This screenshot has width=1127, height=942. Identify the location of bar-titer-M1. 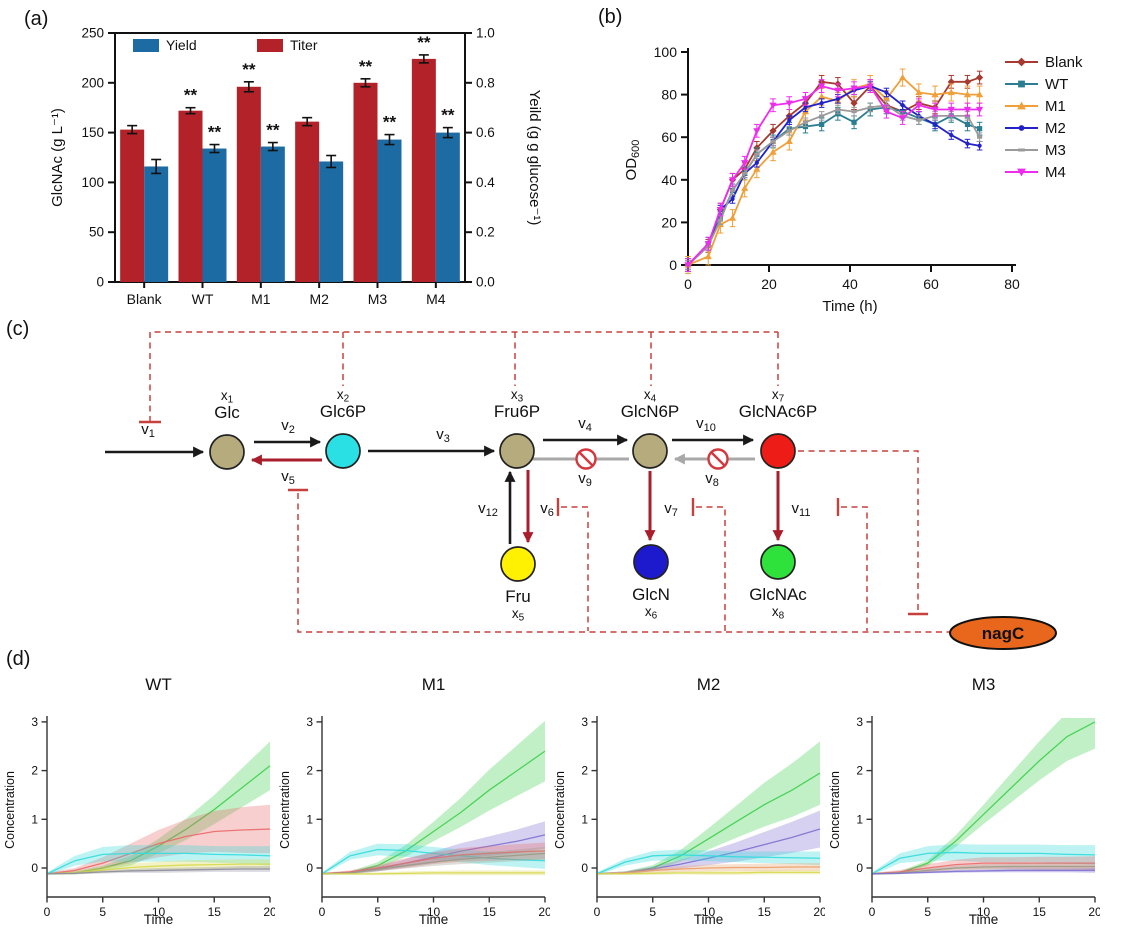
(248, 184).